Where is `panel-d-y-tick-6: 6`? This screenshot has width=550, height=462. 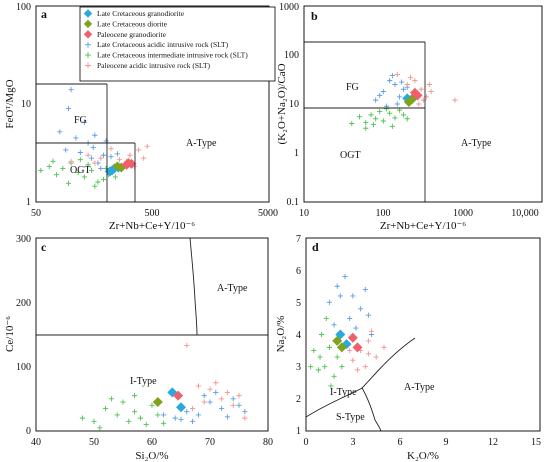
panel-d-y-tick-6: 6 is located at coordinates (298, 271).